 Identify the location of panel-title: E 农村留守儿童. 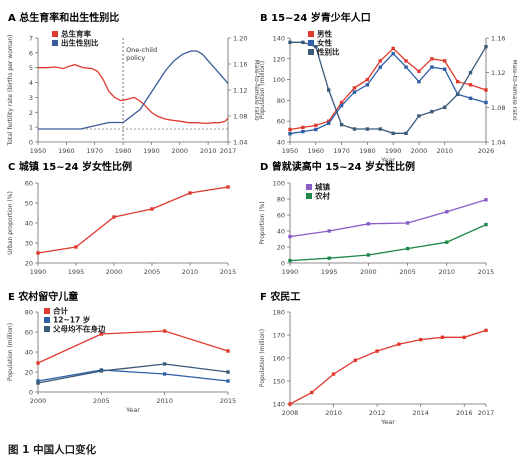
(43, 296).